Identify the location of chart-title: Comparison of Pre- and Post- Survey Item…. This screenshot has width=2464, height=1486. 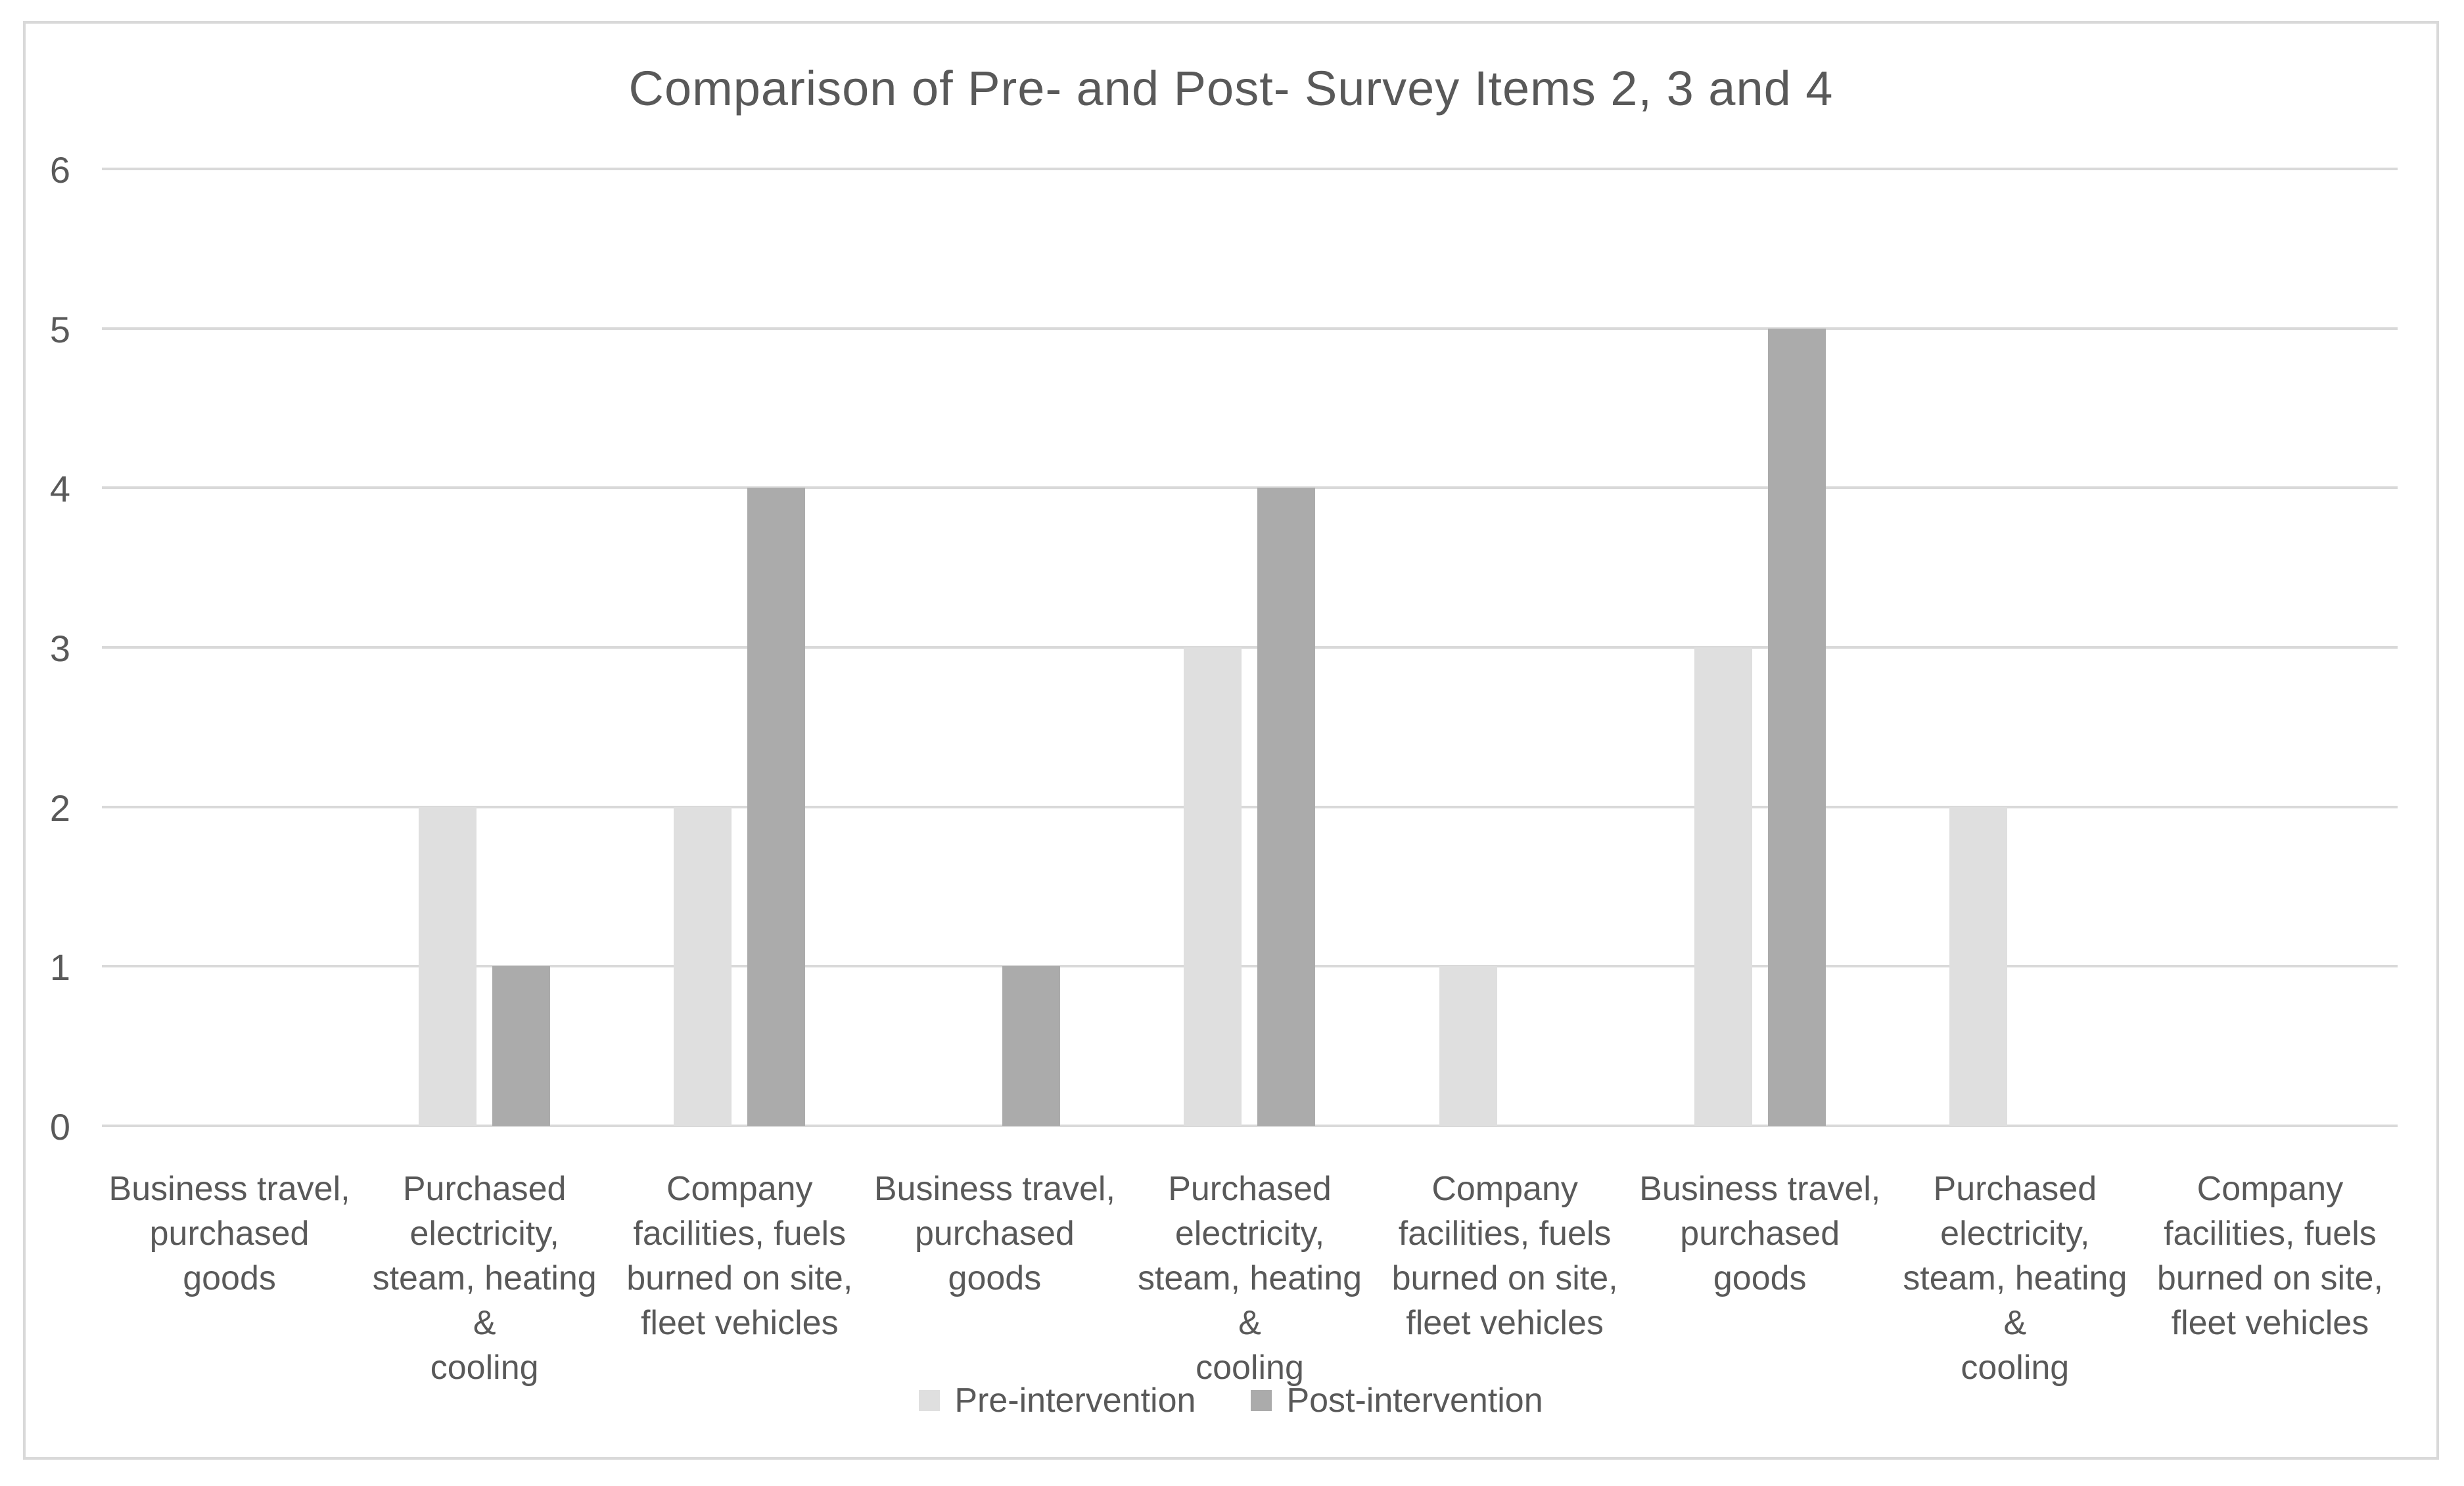
(1231, 89).